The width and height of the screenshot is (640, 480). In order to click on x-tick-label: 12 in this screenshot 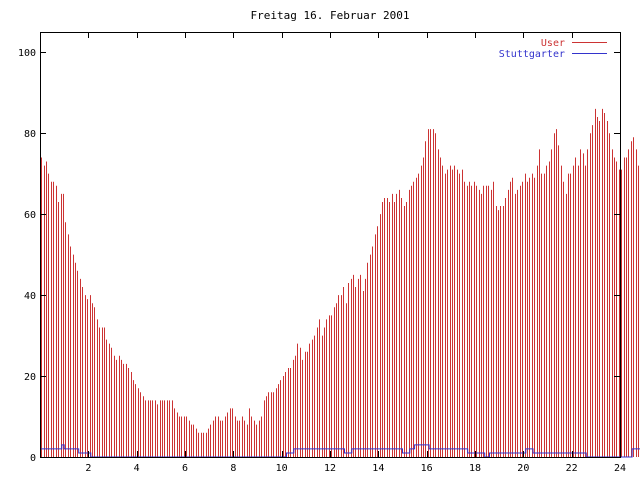, I will do `click(330, 468)`.